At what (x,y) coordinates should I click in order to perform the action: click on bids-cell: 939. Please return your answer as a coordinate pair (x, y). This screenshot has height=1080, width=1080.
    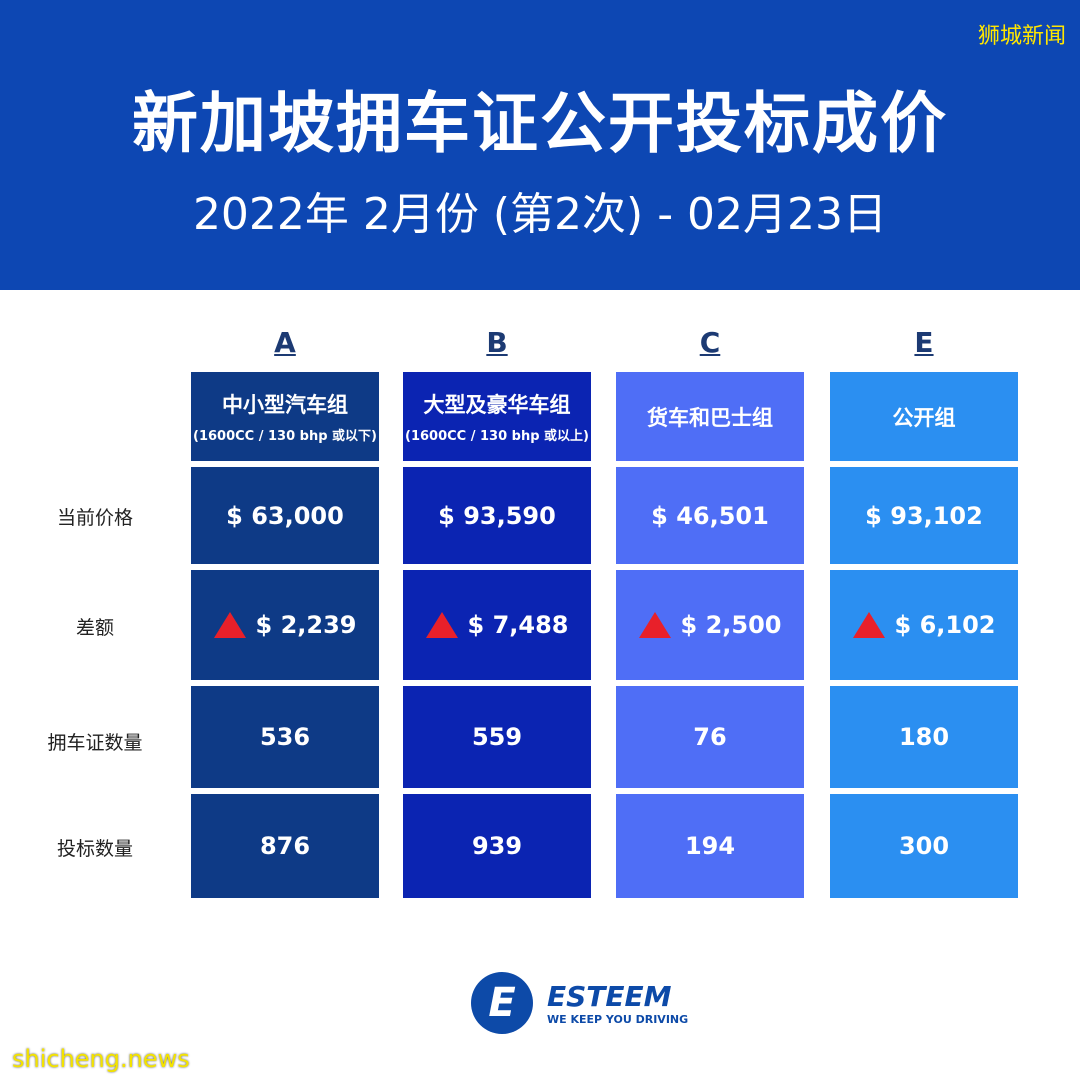
    Looking at the image, I should click on (497, 846).